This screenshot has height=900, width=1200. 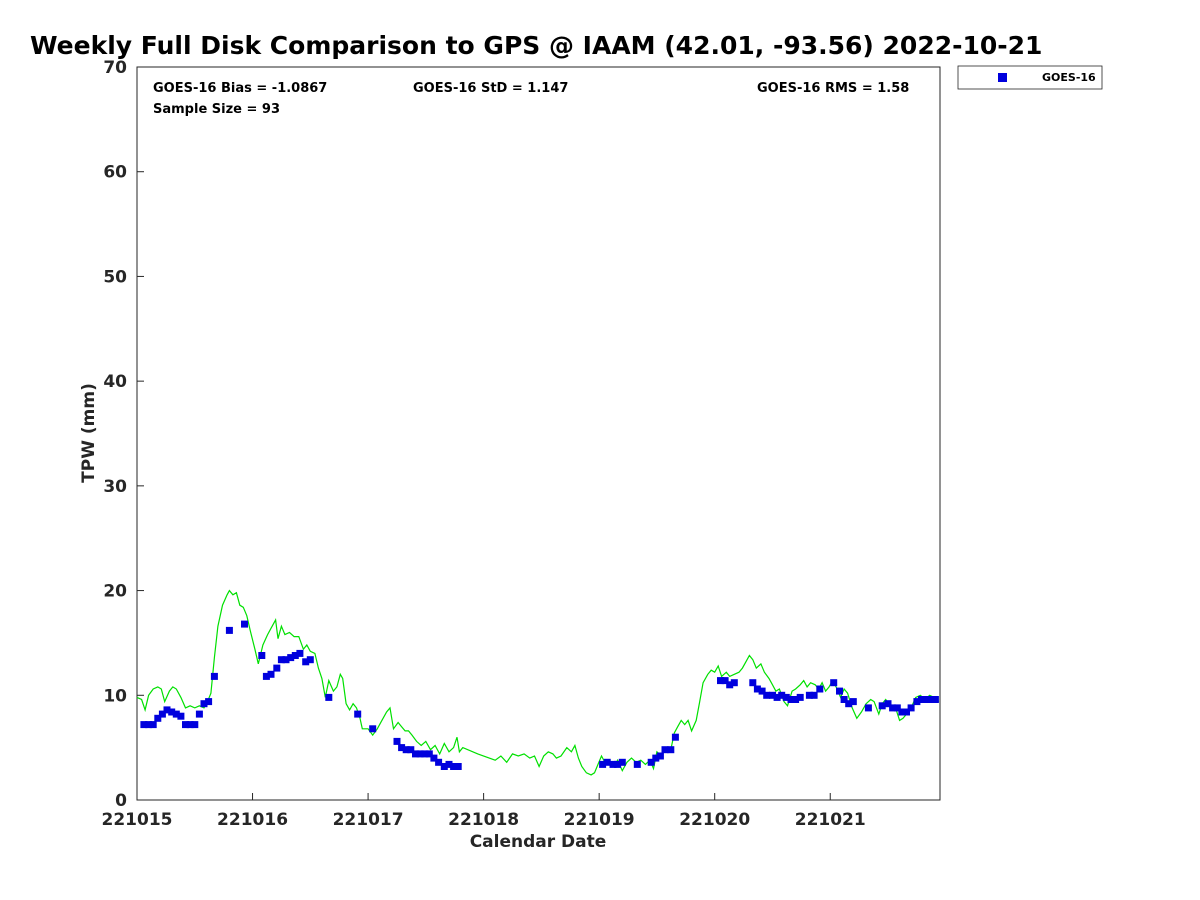 What do you see at coordinates (538, 842) in the screenshot?
I see `x-axis-label: Calendar Date` at bounding box center [538, 842].